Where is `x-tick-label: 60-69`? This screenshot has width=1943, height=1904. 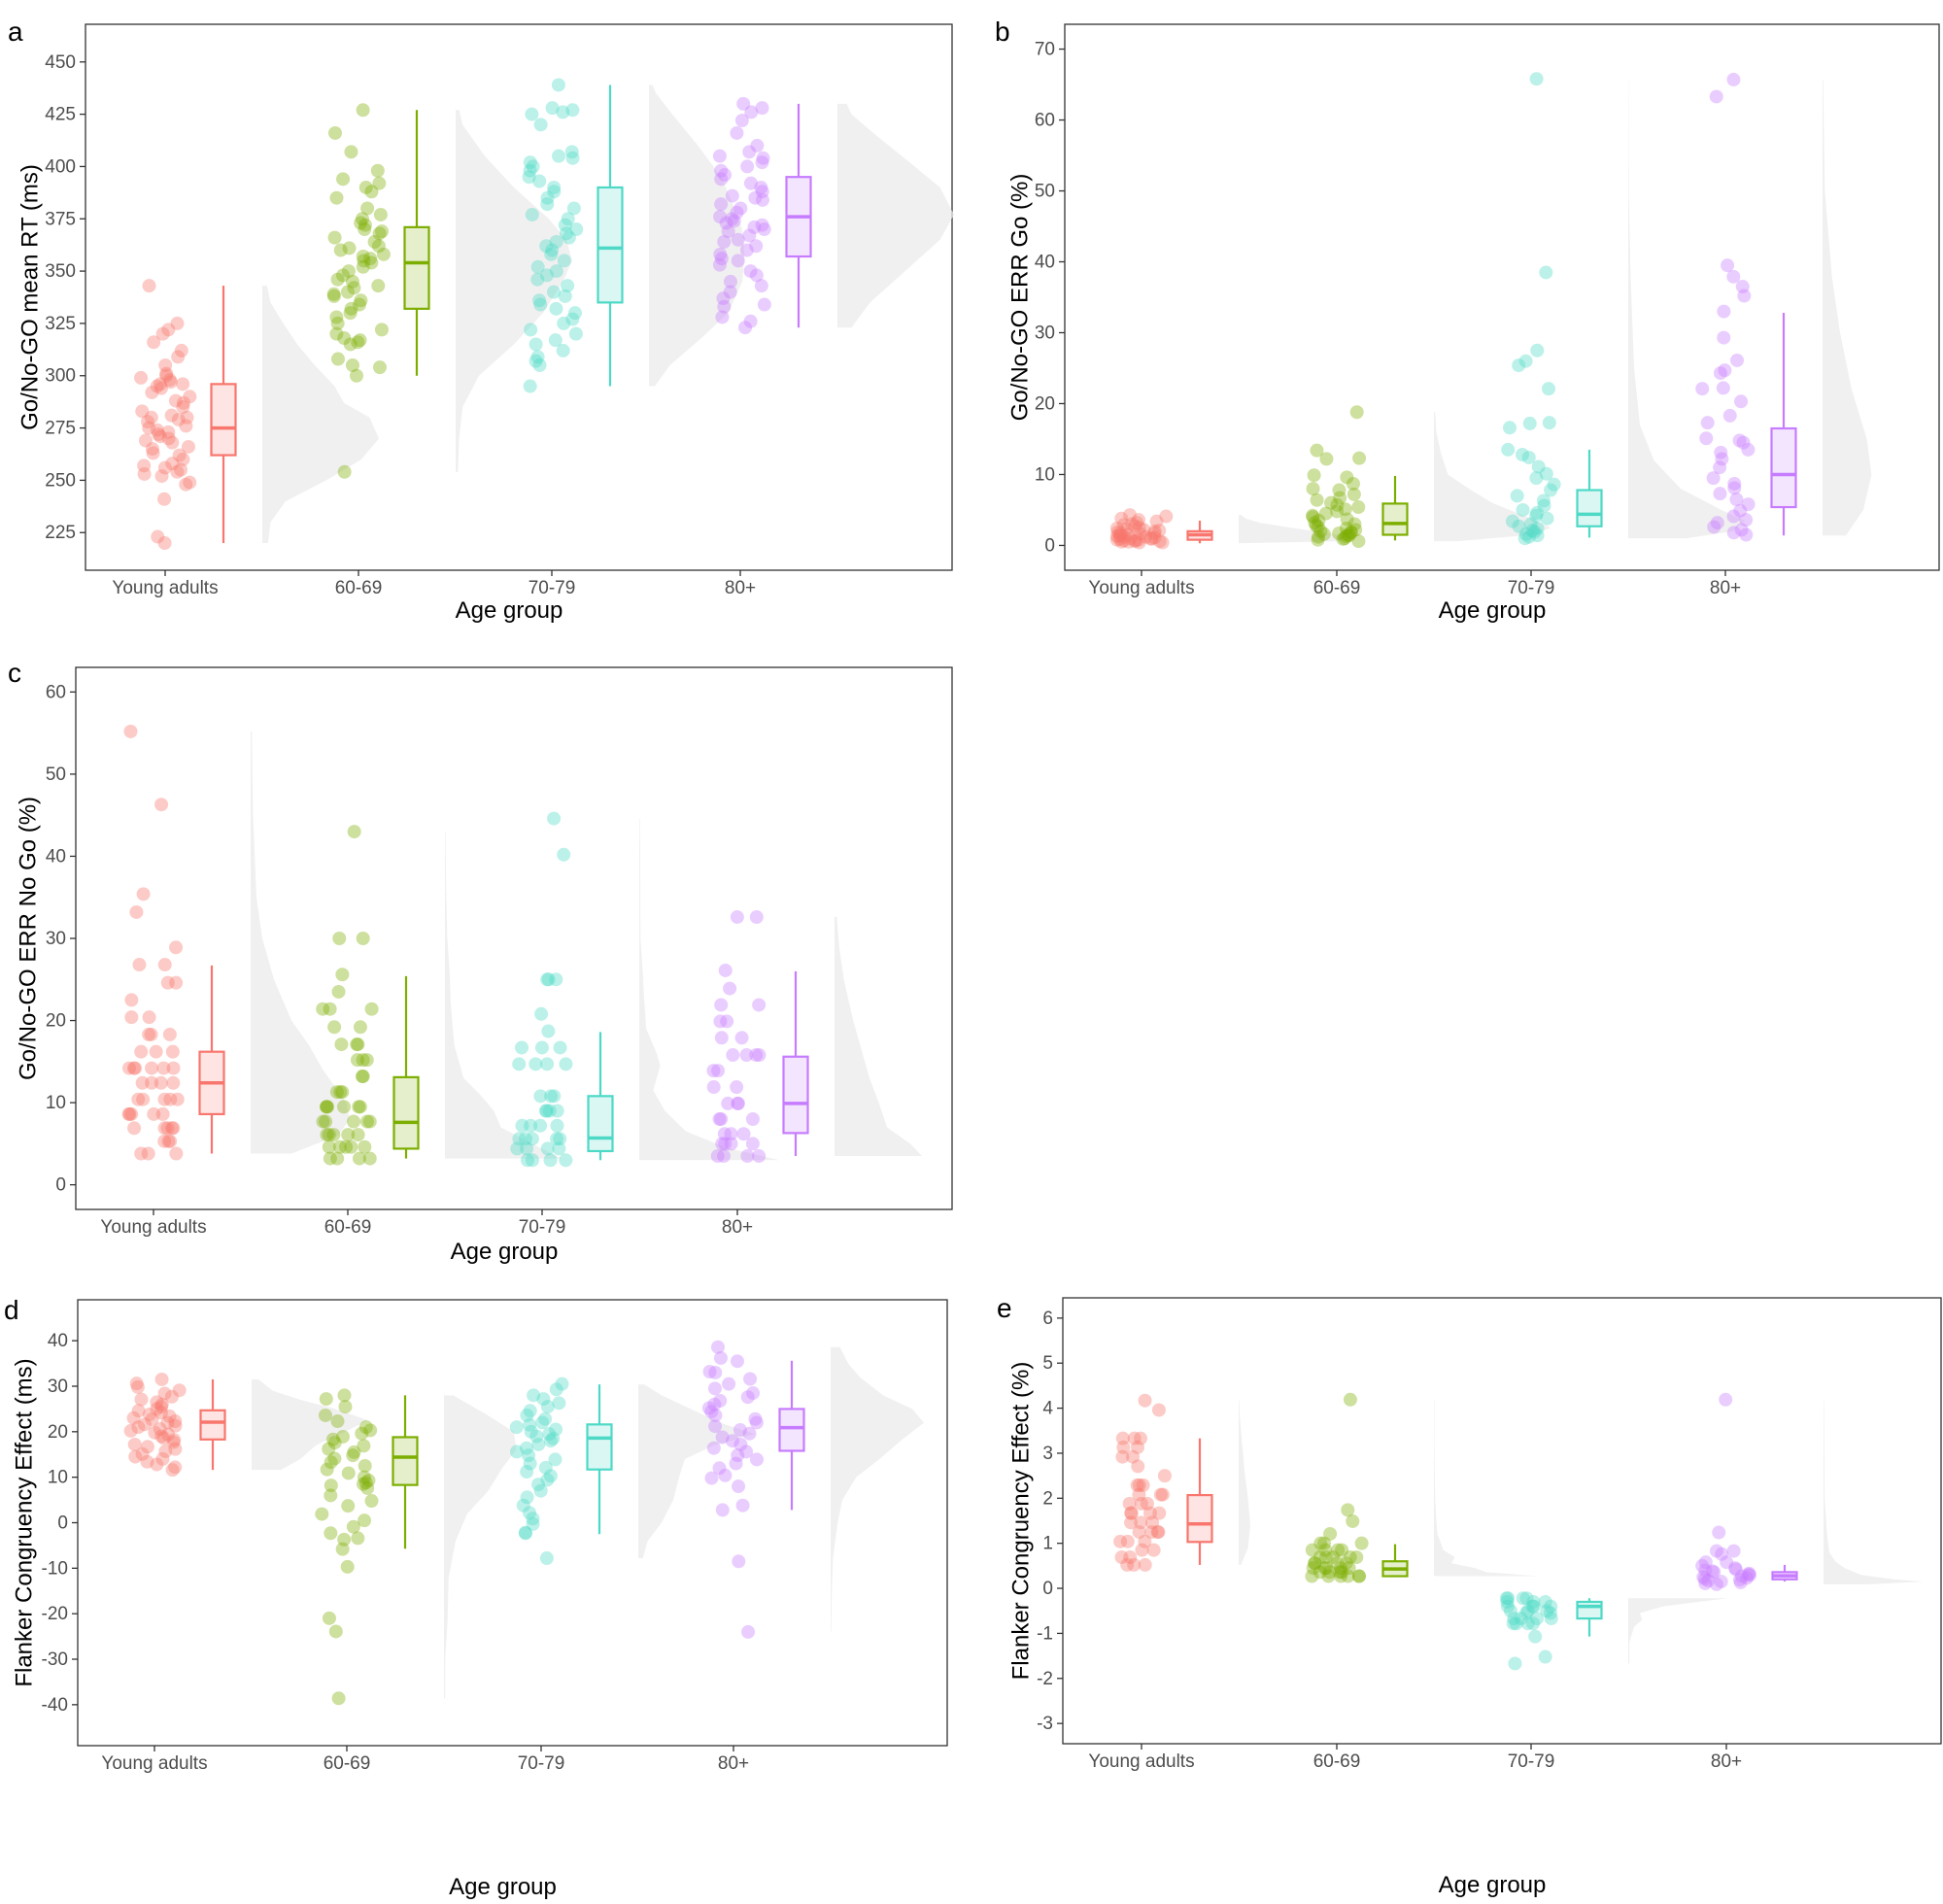
x-tick-label: 60-69 is located at coordinates (348, 1227).